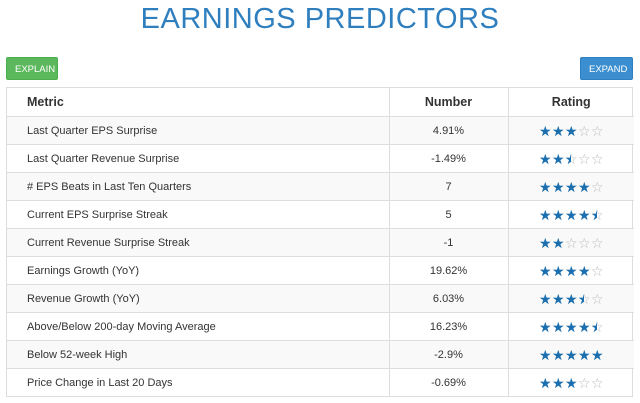 The image size is (640, 403). What do you see at coordinates (198, 270) in the screenshot?
I see `metric-cell: Earnings Growth (YoY)` at bounding box center [198, 270].